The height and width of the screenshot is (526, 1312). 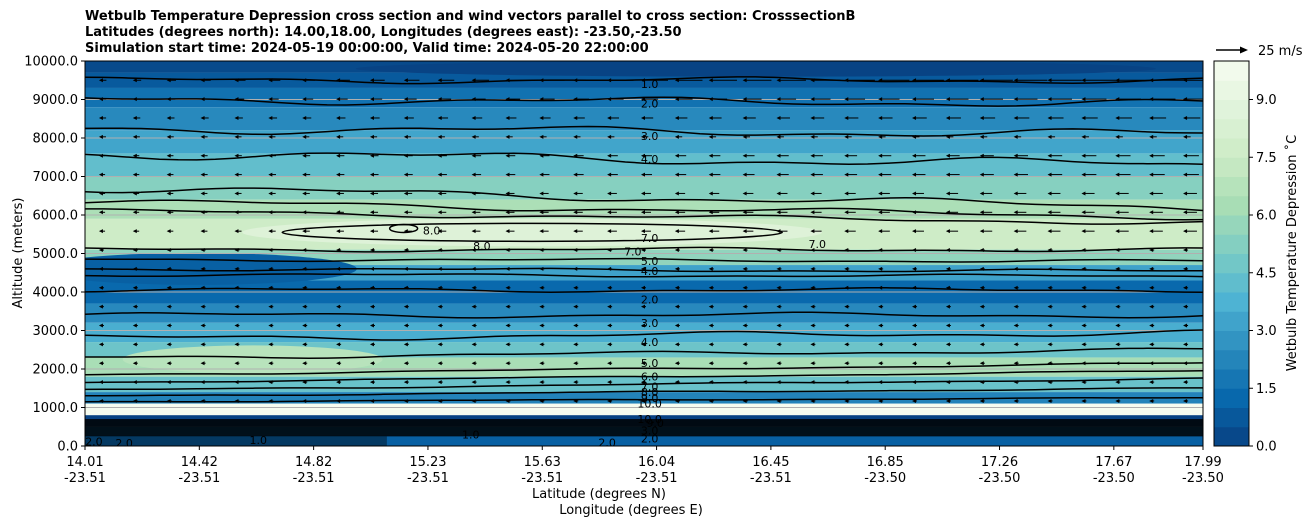 I want to click on y-tick-label: 0.0, so click(x=67, y=447).